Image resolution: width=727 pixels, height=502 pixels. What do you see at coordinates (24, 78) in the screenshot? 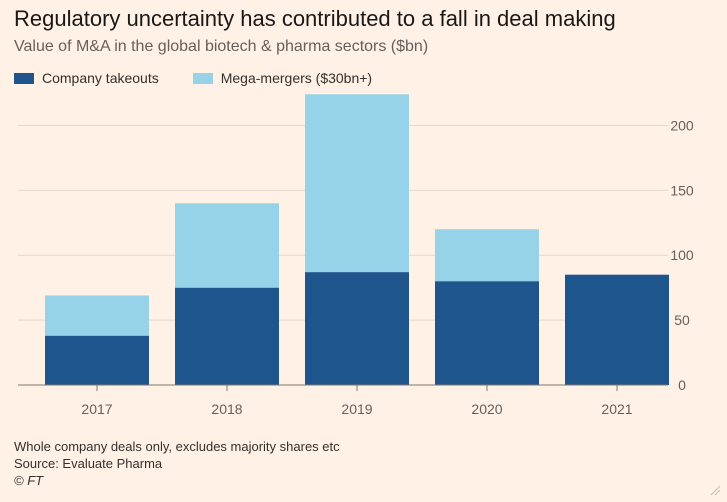
I see `legend-swatch-takeouts` at bounding box center [24, 78].